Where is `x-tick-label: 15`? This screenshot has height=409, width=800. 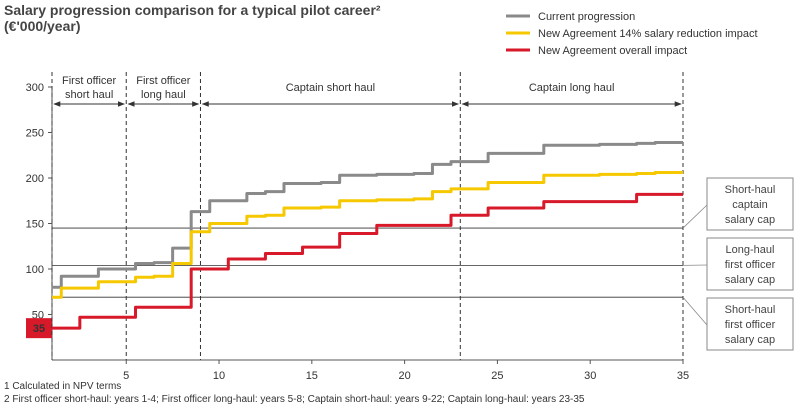
x-tick-label: 15 is located at coordinates (312, 376).